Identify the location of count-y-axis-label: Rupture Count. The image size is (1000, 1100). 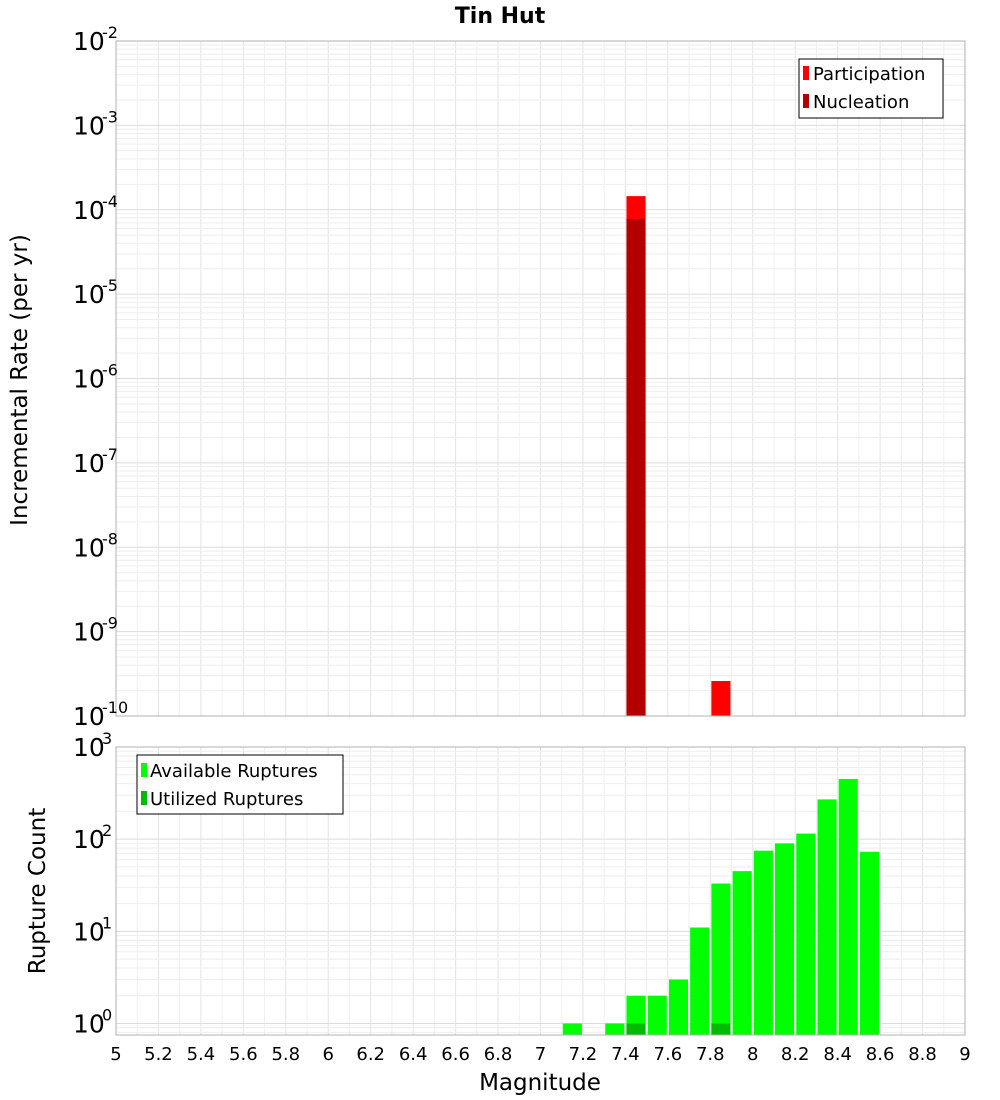
(38, 891).